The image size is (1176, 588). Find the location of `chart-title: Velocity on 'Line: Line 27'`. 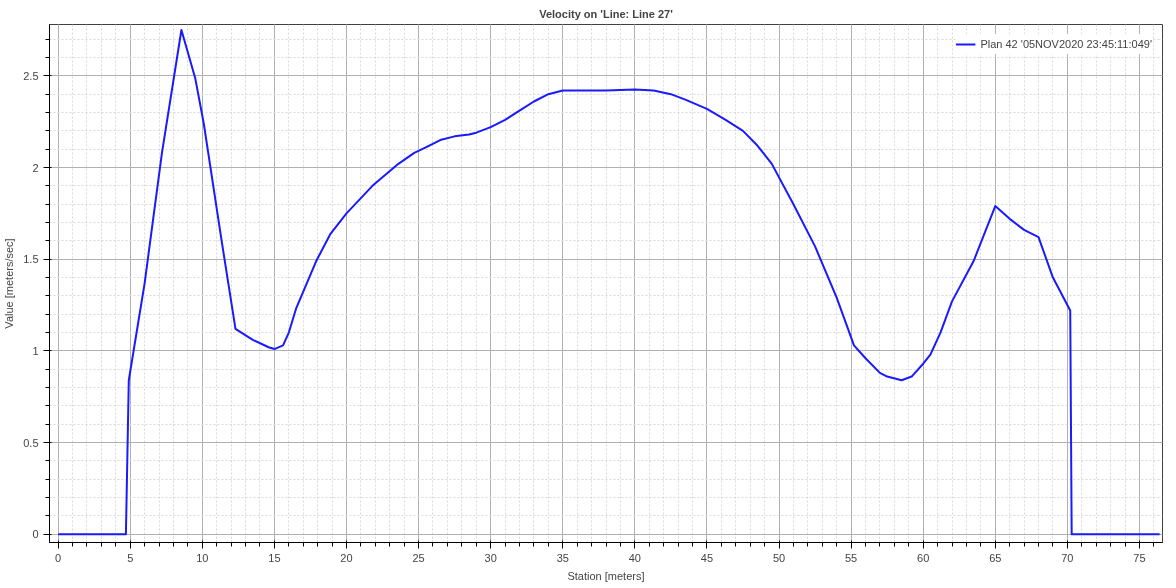

chart-title: Velocity on 'Line: Line 27' is located at coordinates (606, 13).